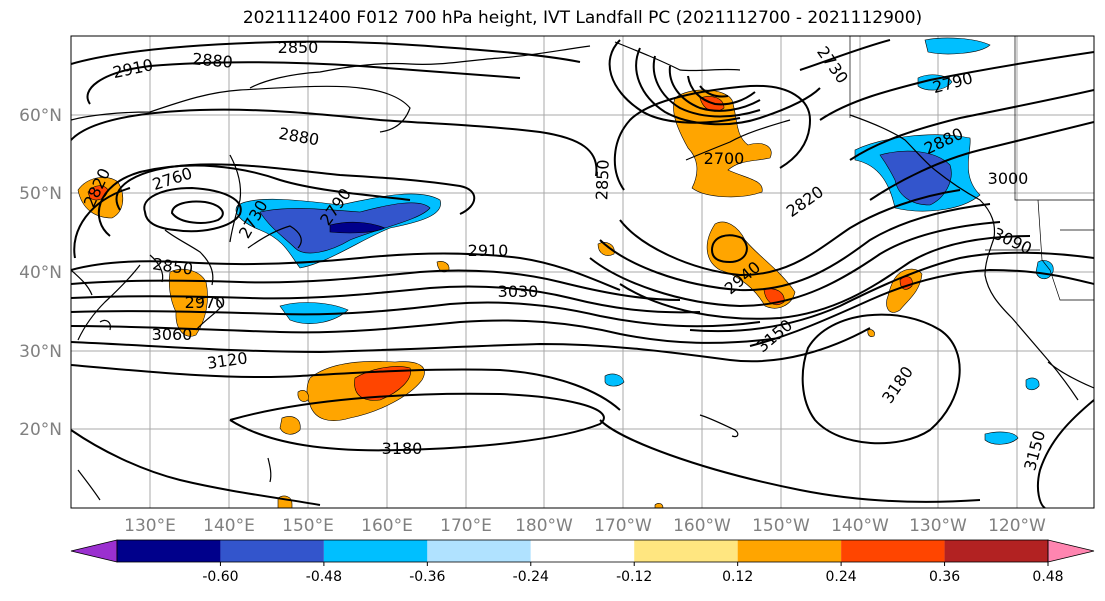  I want to click on contour-label: 2970, so click(205, 302).